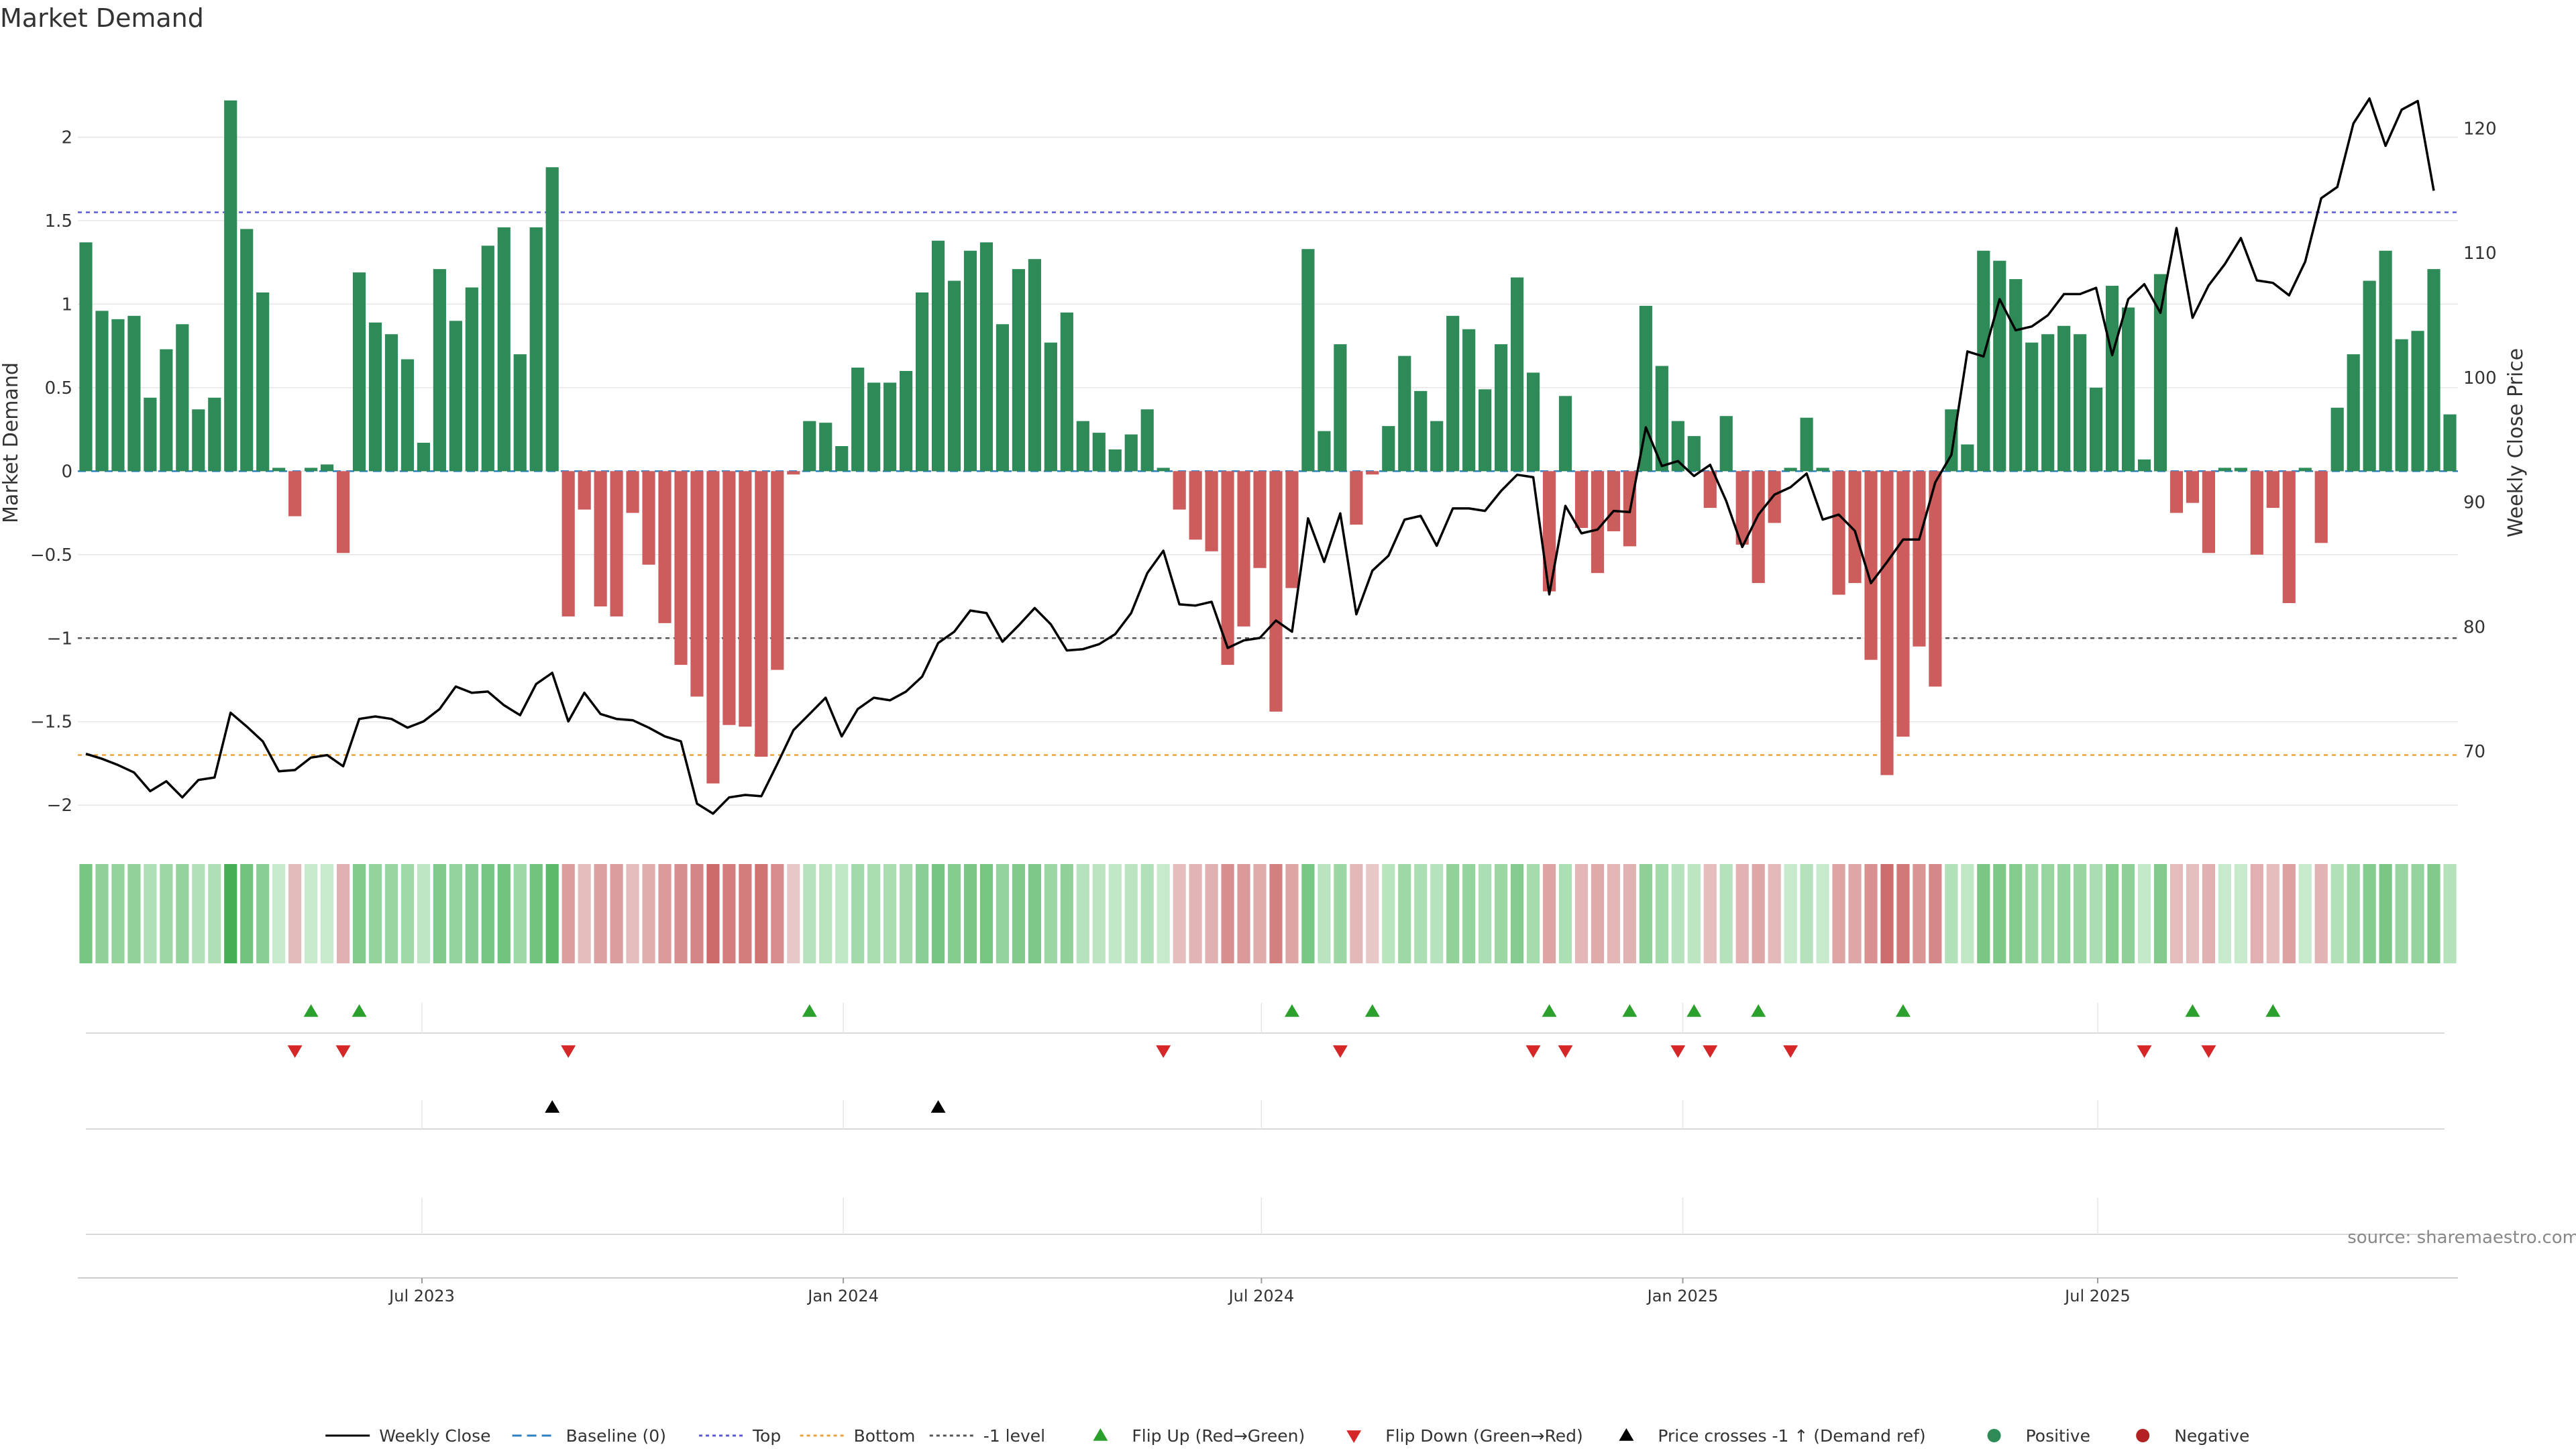  Describe the element at coordinates (589, 1436) in the screenshot. I see `legend-item: Baseline (0)` at that location.